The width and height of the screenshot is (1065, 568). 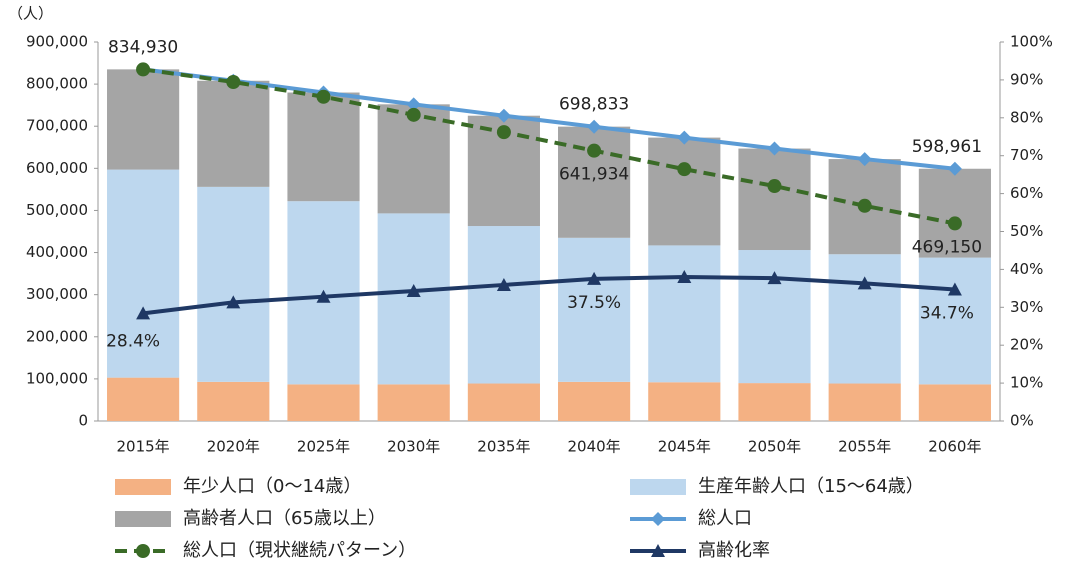 I want to click on x-tick-label: 2045年, so click(x=684, y=447).